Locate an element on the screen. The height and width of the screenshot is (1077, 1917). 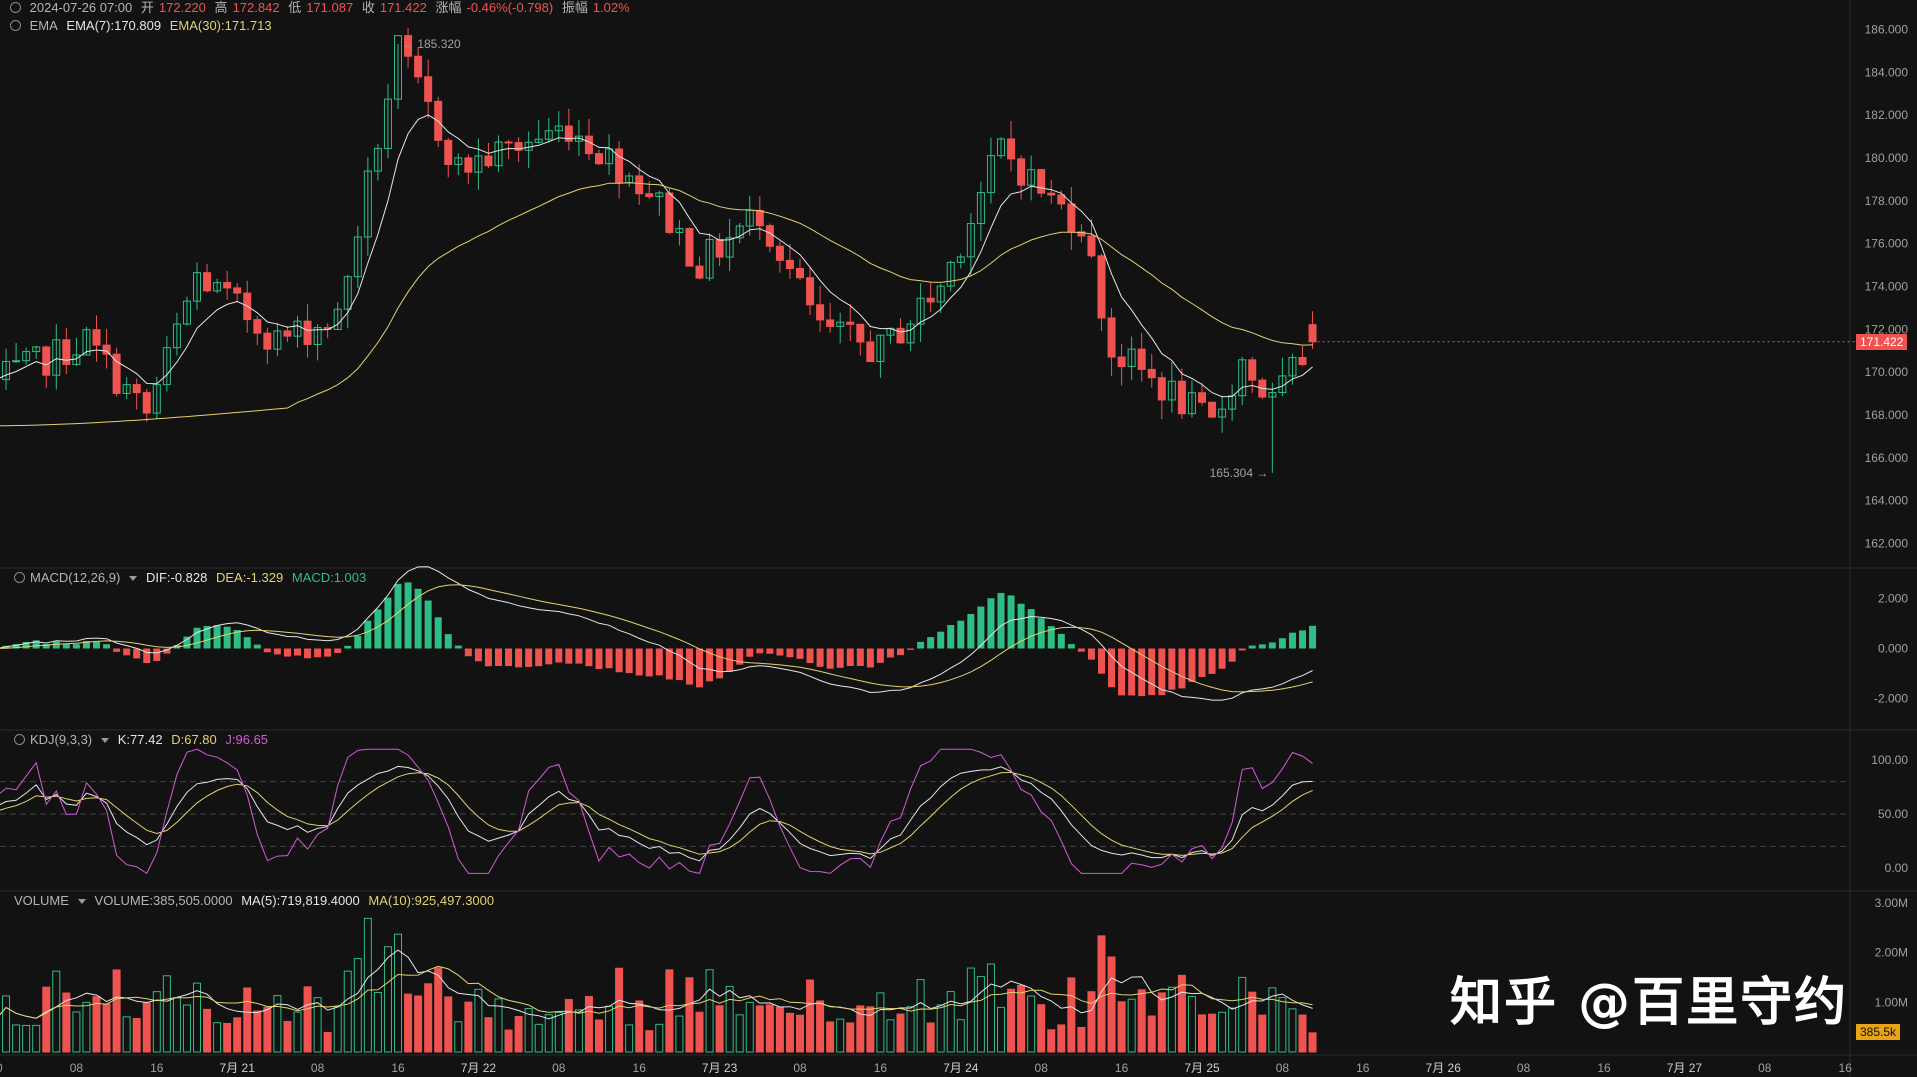
ema-legend: EMA EMA(7):170.809 EMA(30):171.713 is located at coordinates (143, 26).